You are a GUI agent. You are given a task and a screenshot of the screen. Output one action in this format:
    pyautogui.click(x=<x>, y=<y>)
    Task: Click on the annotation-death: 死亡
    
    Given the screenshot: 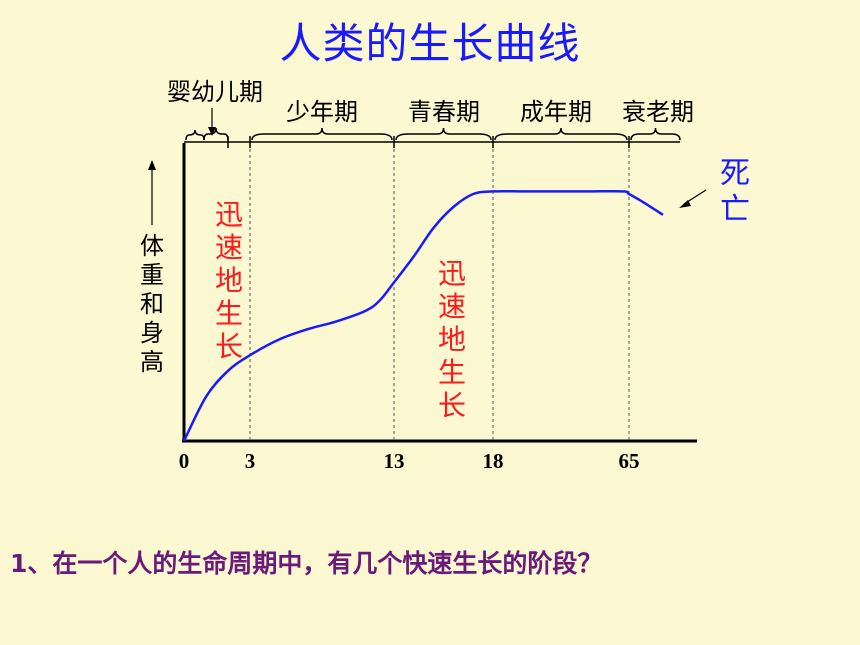 What is the action you would take?
    pyautogui.click(x=735, y=191)
    